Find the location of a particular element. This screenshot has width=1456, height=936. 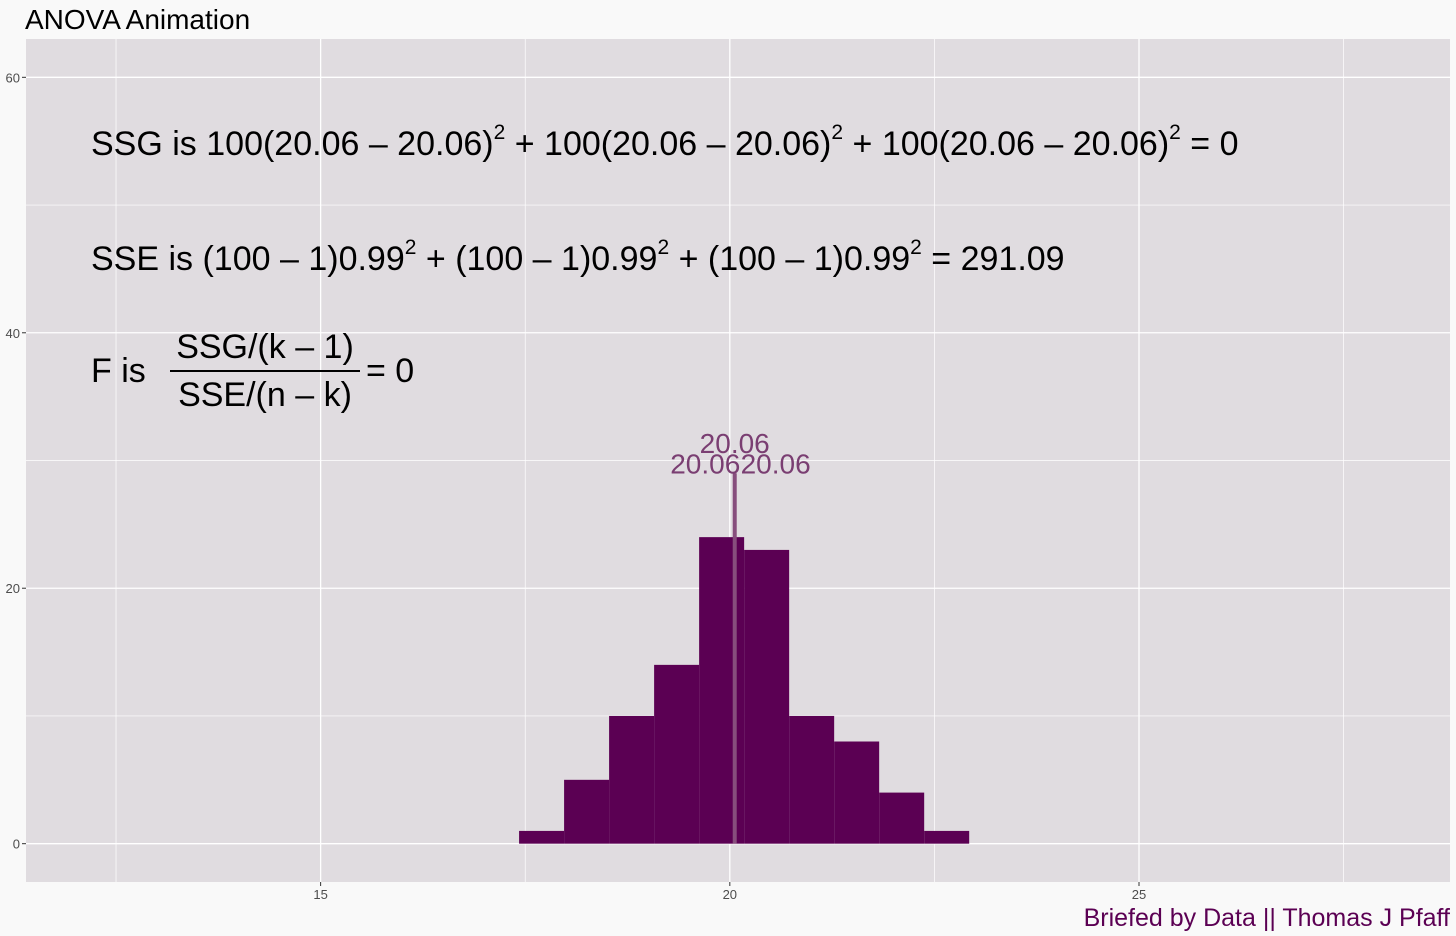

f-equation: F is SSG/(k – 1) SSE/(n – k) = 0 is located at coordinates (252, 371).